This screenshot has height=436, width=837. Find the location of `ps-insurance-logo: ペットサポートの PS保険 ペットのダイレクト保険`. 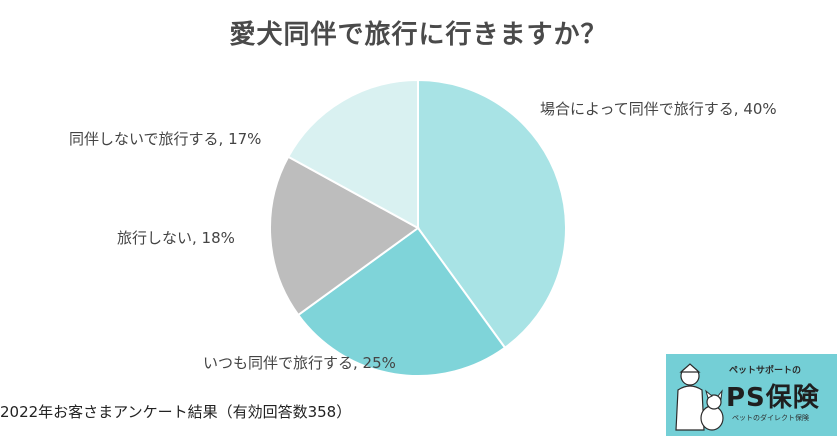

ps-insurance-logo: ペットサポートの PS保険 ペットのダイレクト保険 is located at coordinates (751, 395).